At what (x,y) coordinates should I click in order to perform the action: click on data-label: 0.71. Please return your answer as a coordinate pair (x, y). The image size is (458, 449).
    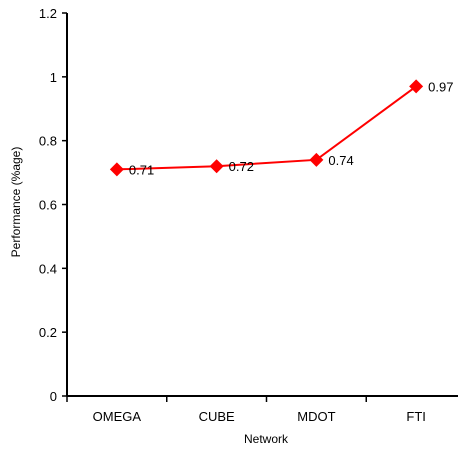
    Looking at the image, I should click on (141, 169).